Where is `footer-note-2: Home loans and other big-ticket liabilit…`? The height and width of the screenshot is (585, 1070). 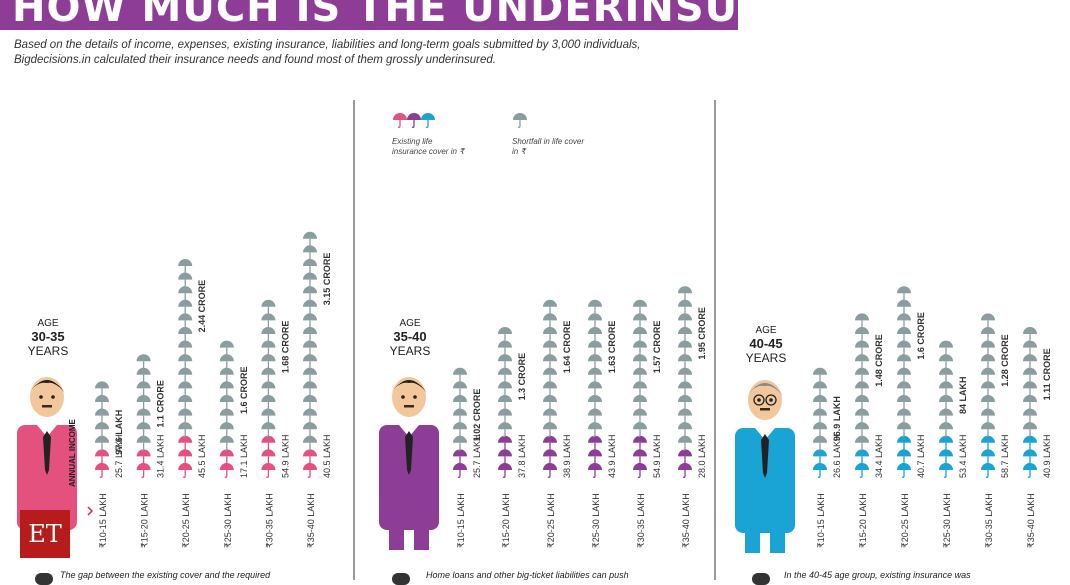
footer-note-2: Home loans and other big-ticket liabilit… is located at coordinates (527, 575).